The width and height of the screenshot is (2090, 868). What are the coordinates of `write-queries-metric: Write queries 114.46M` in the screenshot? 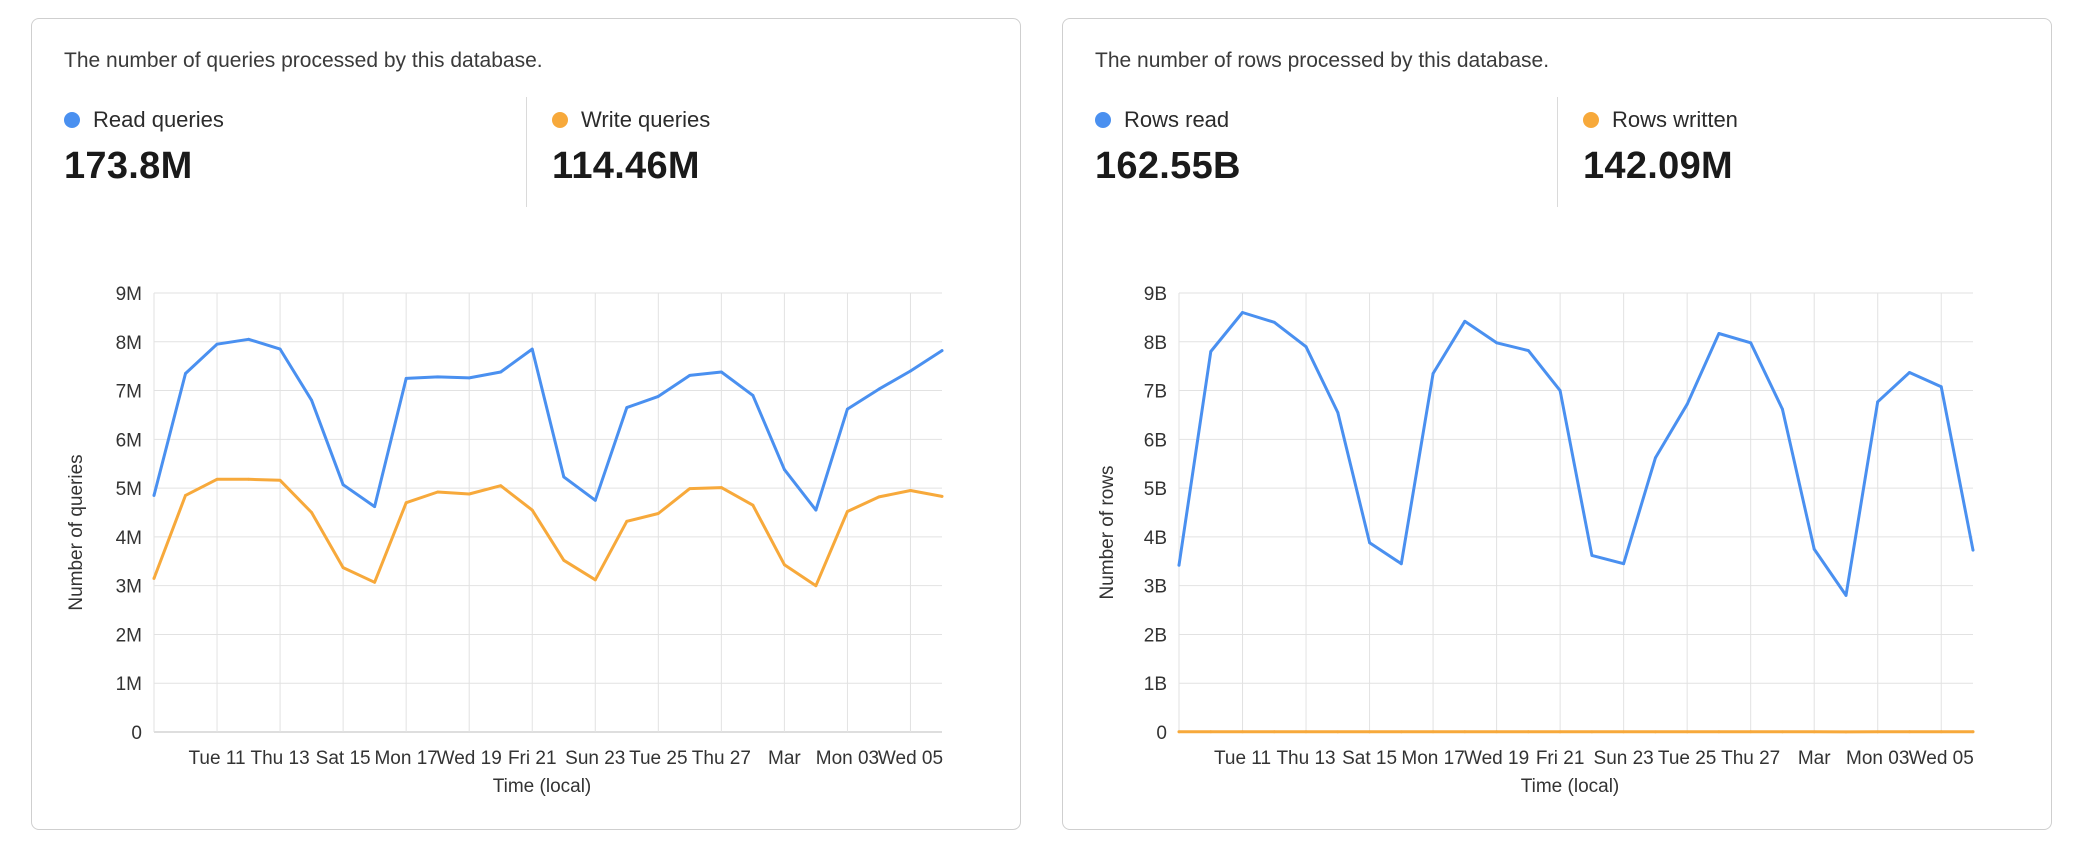 It's located at (631, 147).